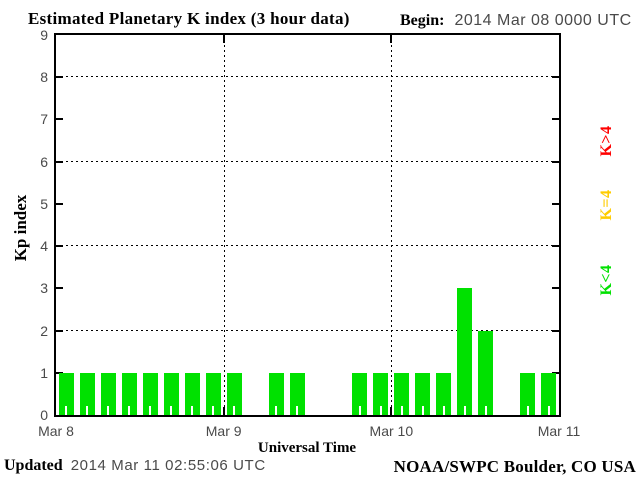 This screenshot has width=640, height=480. I want to click on legend-label-0: K>4, so click(606, 141).